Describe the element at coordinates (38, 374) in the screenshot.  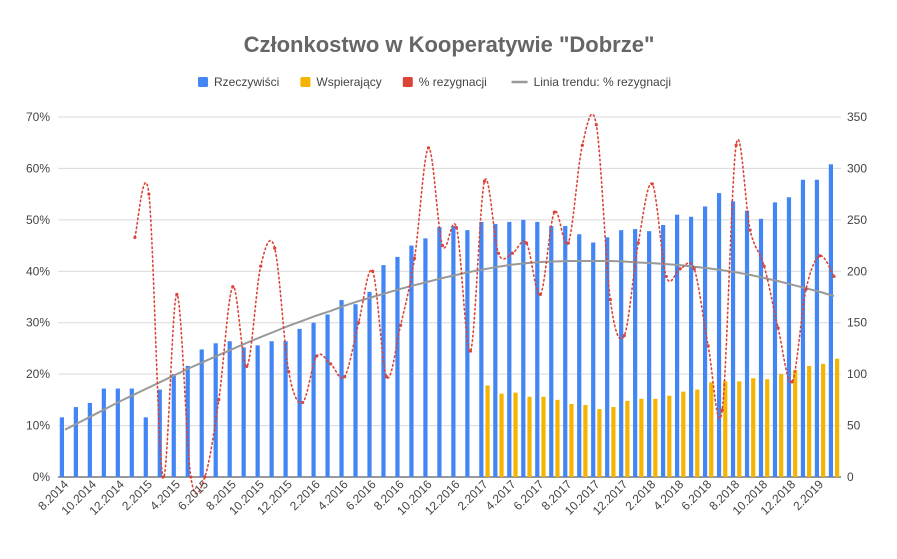
I see `left-axis-tick-label: 20%` at that location.